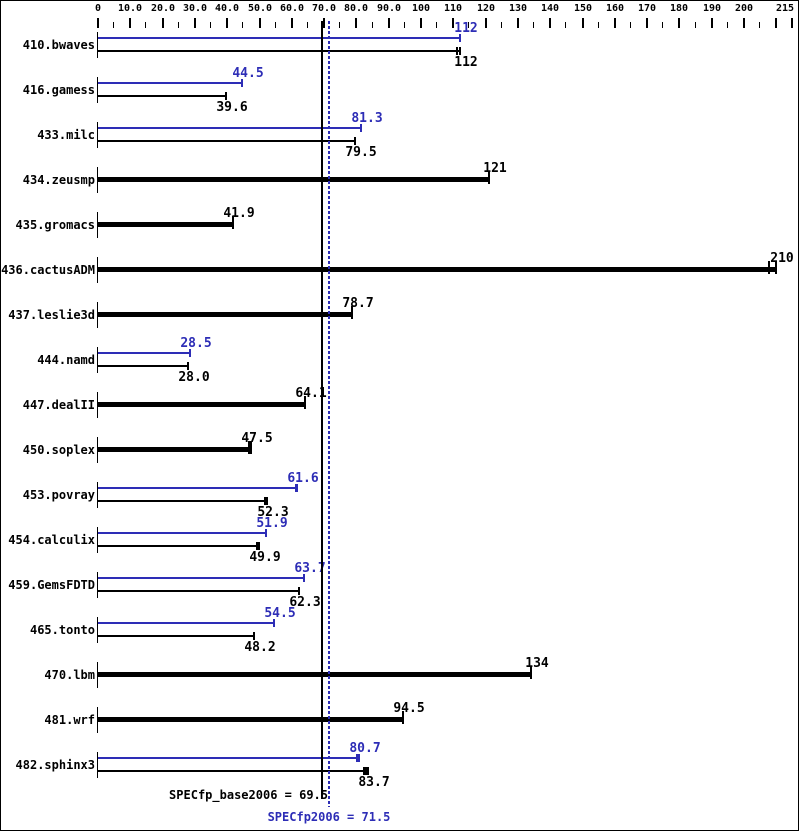 The width and height of the screenshot is (799, 831). I want to click on base-value-label: 79.5, so click(361, 152).